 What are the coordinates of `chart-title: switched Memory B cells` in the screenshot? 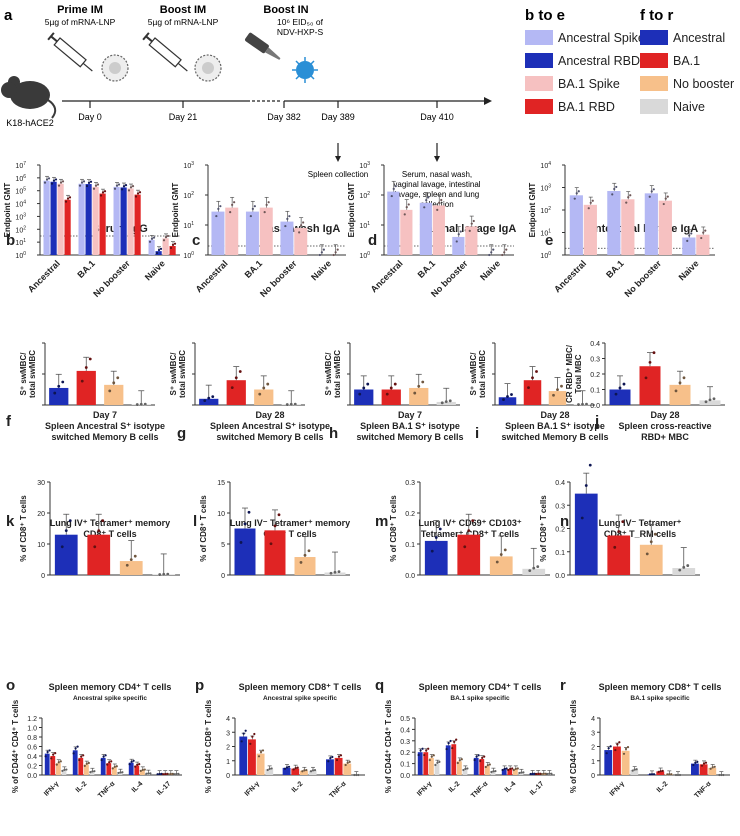 It's located at (269, 437).